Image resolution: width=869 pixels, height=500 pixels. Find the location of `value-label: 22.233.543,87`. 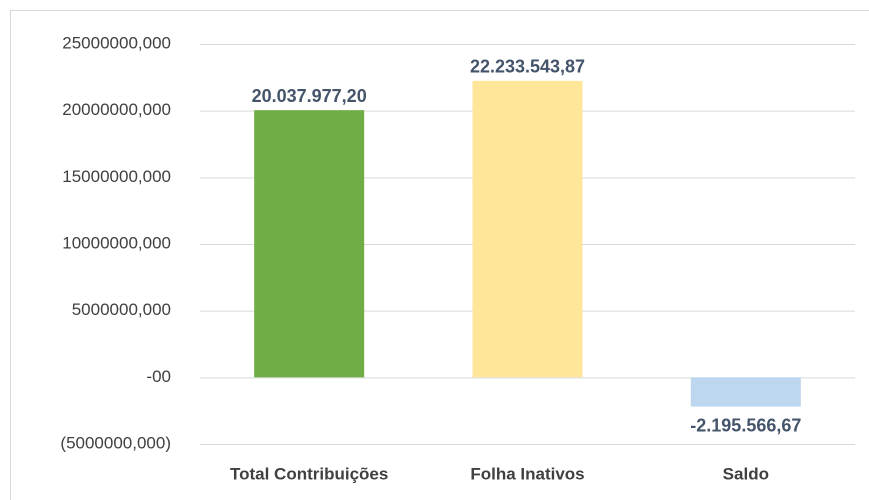

value-label: 22.233.543,87 is located at coordinates (527, 67).